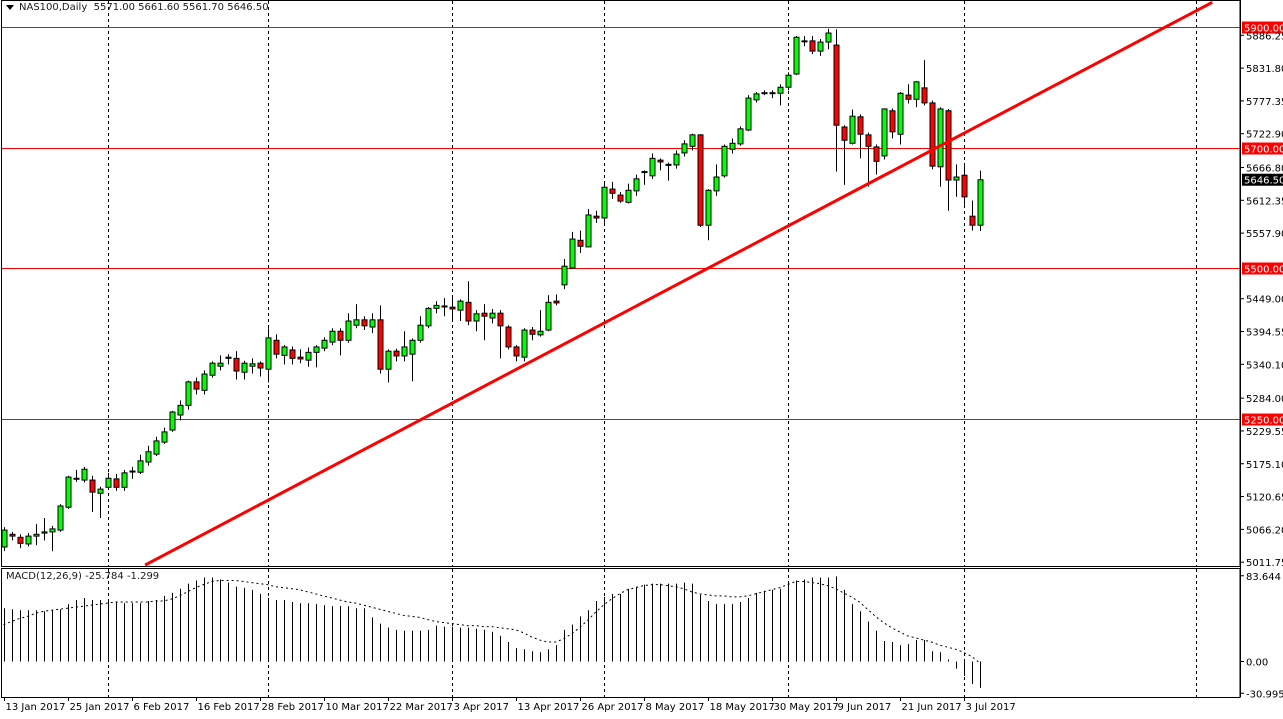 The image size is (1283, 719). What do you see at coordinates (10, 7) in the screenshot?
I see `dropdown-triangle-icon` at bounding box center [10, 7].